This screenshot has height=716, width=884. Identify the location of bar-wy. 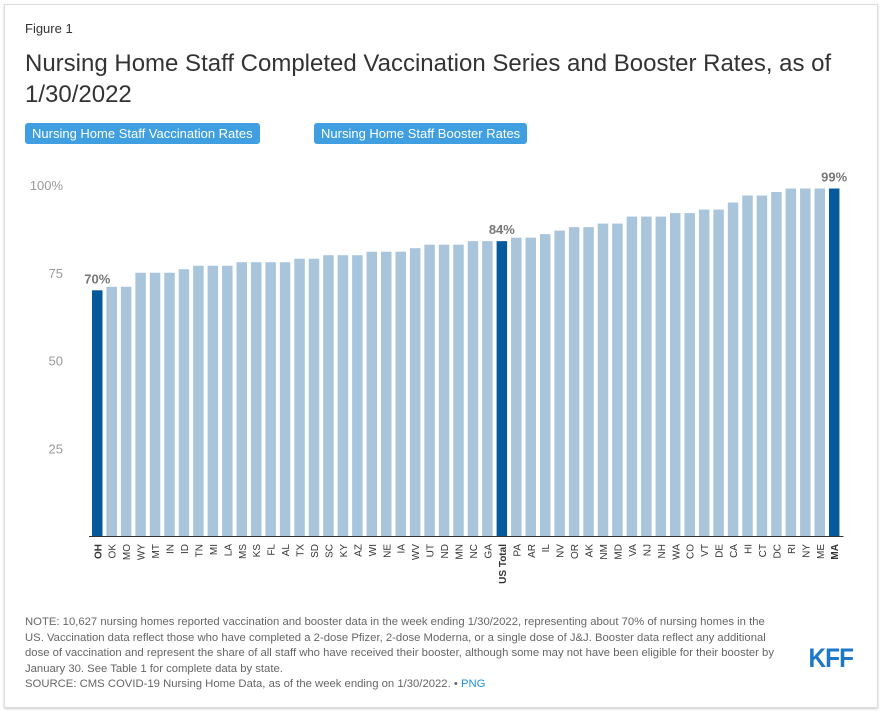
(140, 404).